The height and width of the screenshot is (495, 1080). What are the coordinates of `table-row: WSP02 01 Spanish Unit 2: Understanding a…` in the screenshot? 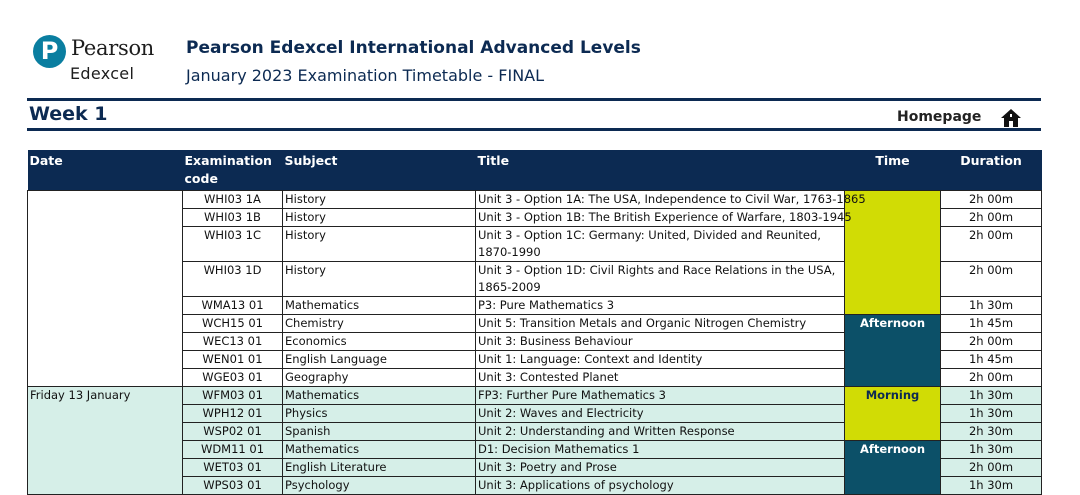 It's located at (535, 431).